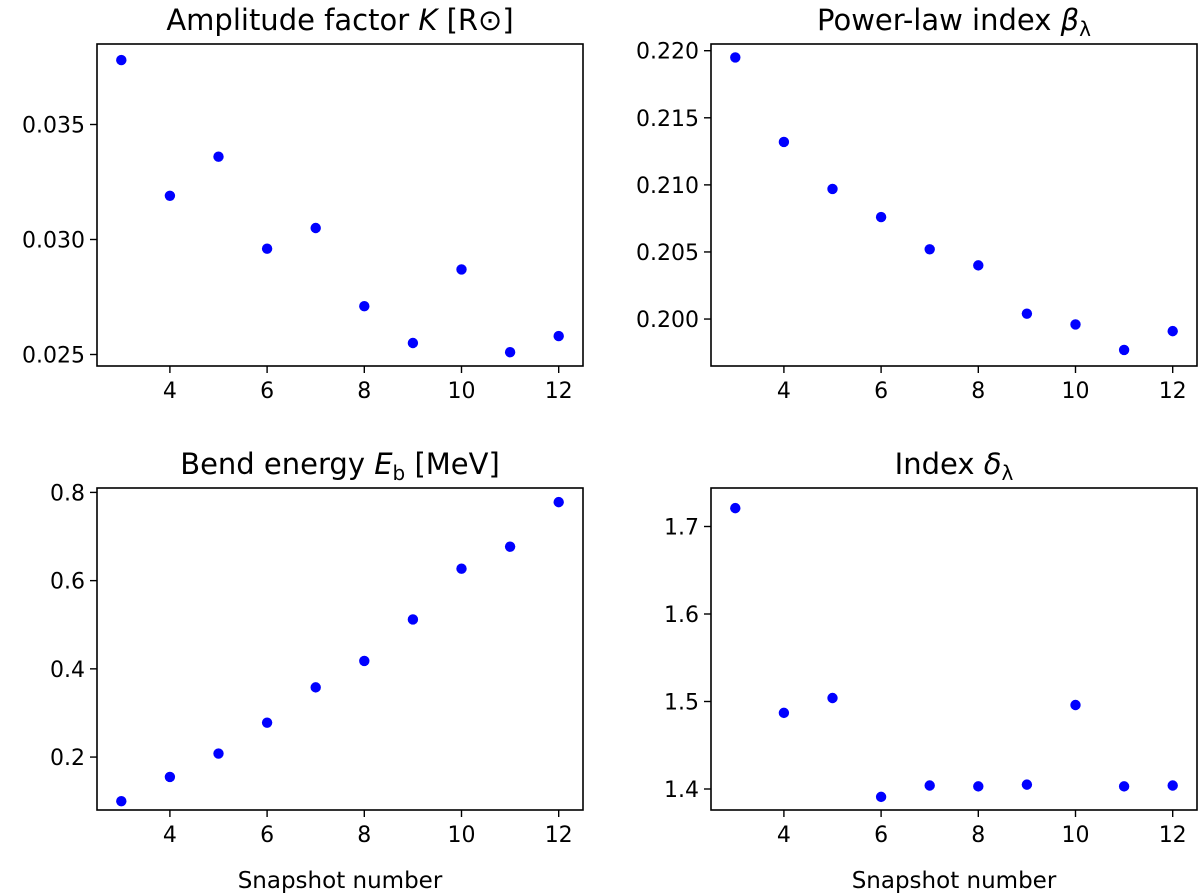 The height and width of the screenshot is (896, 1200). I want to click on y-tick-label: 0.4, so click(67, 670).